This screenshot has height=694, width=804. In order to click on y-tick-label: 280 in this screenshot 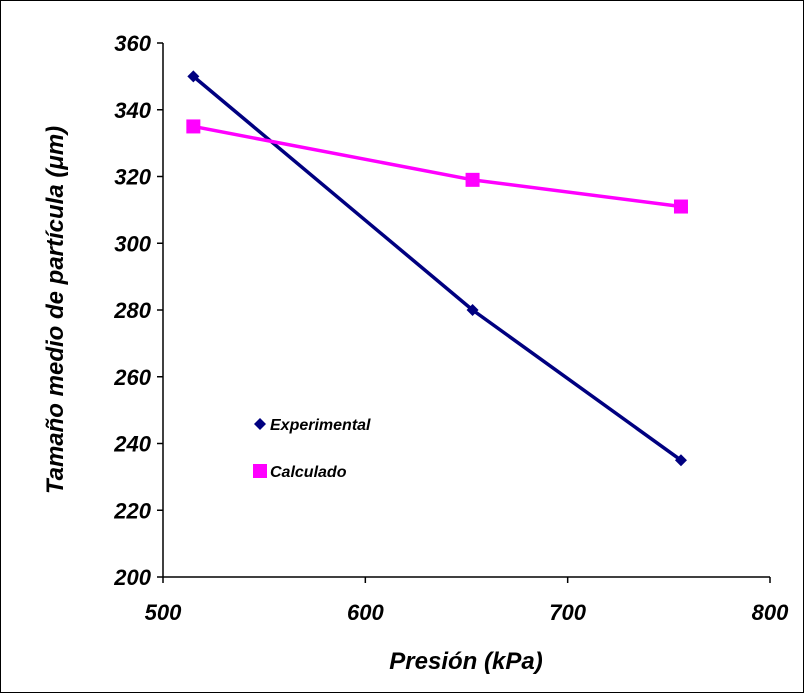, I will do `click(132, 310)`.